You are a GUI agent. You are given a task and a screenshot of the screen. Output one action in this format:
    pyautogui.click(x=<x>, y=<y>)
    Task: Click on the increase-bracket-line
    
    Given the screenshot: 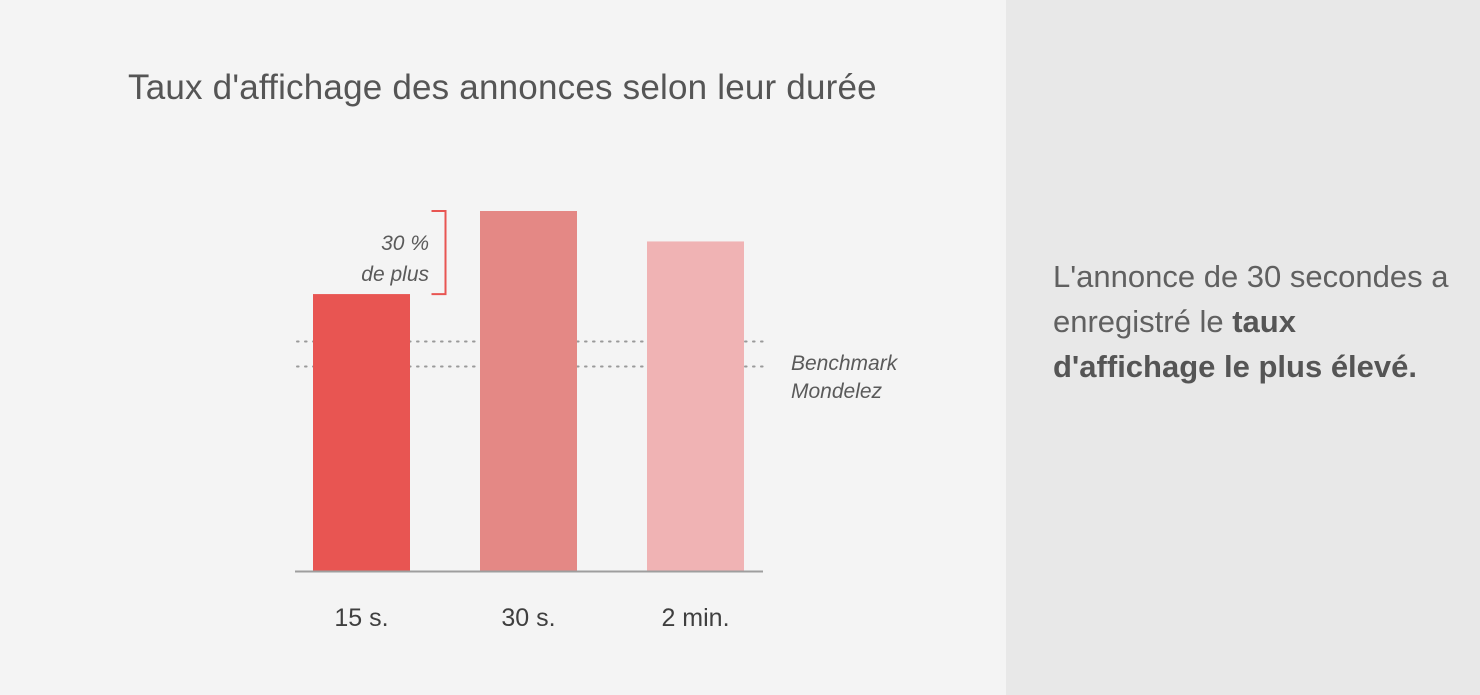 What is the action you would take?
    pyautogui.click(x=439, y=253)
    